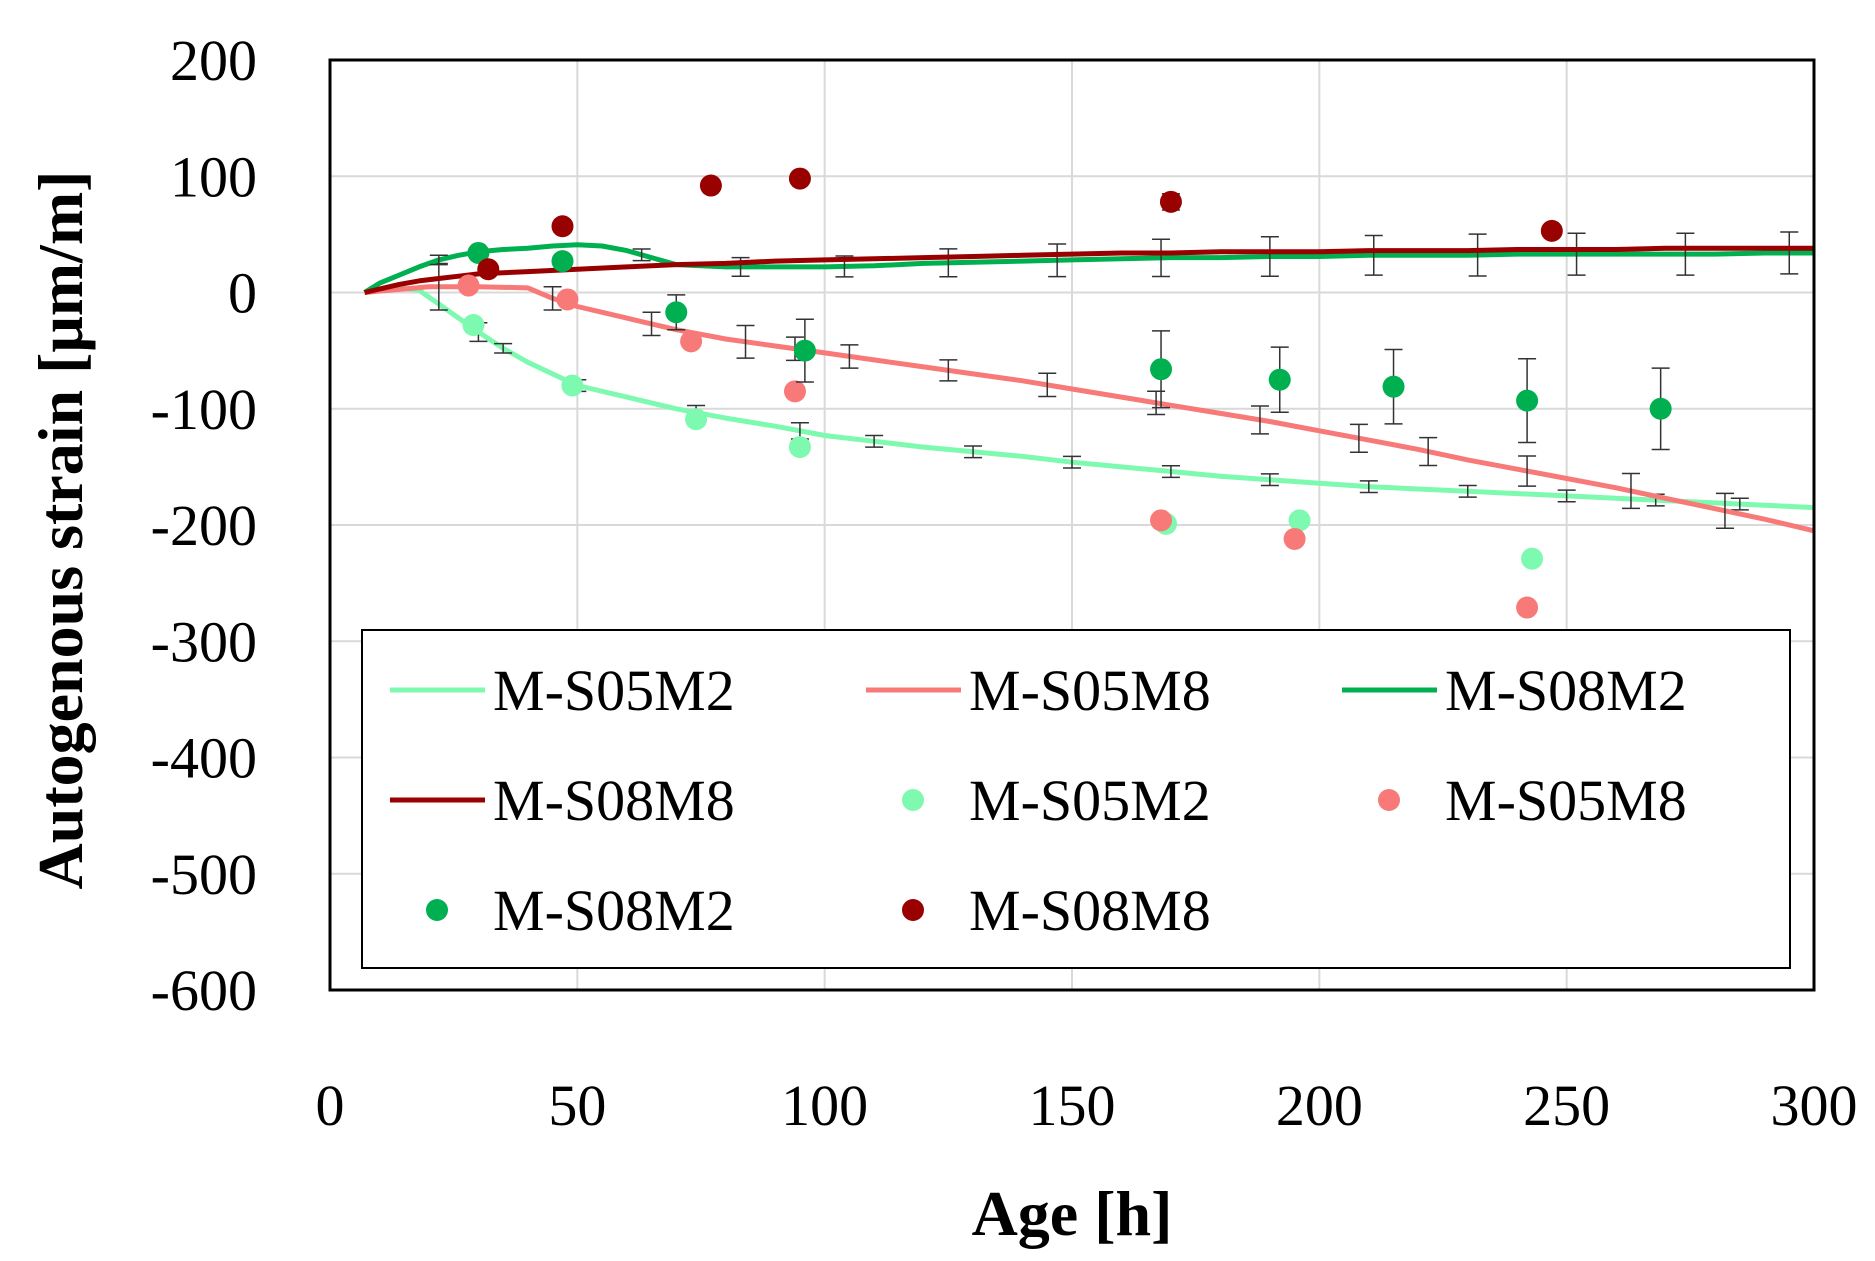  What do you see at coordinates (824, 1105) in the screenshot?
I see `x-tick-label: 100` at bounding box center [824, 1105].